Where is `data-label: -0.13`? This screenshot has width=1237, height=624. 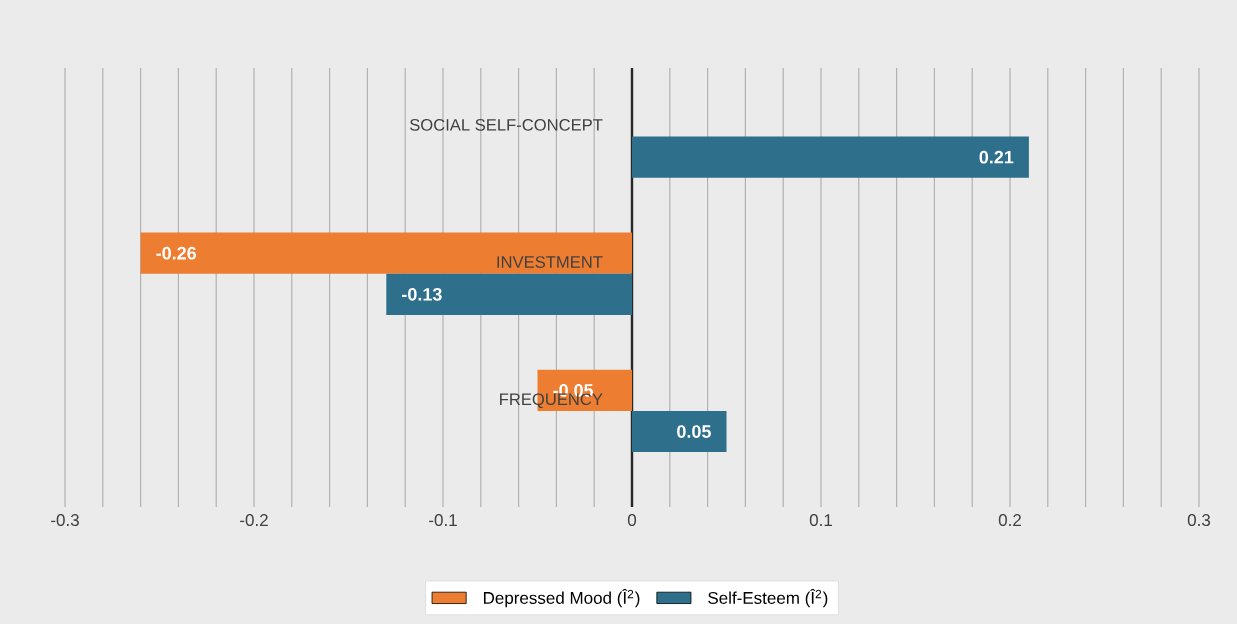 data-label: -0.13 is located at coordinates (422, 294).